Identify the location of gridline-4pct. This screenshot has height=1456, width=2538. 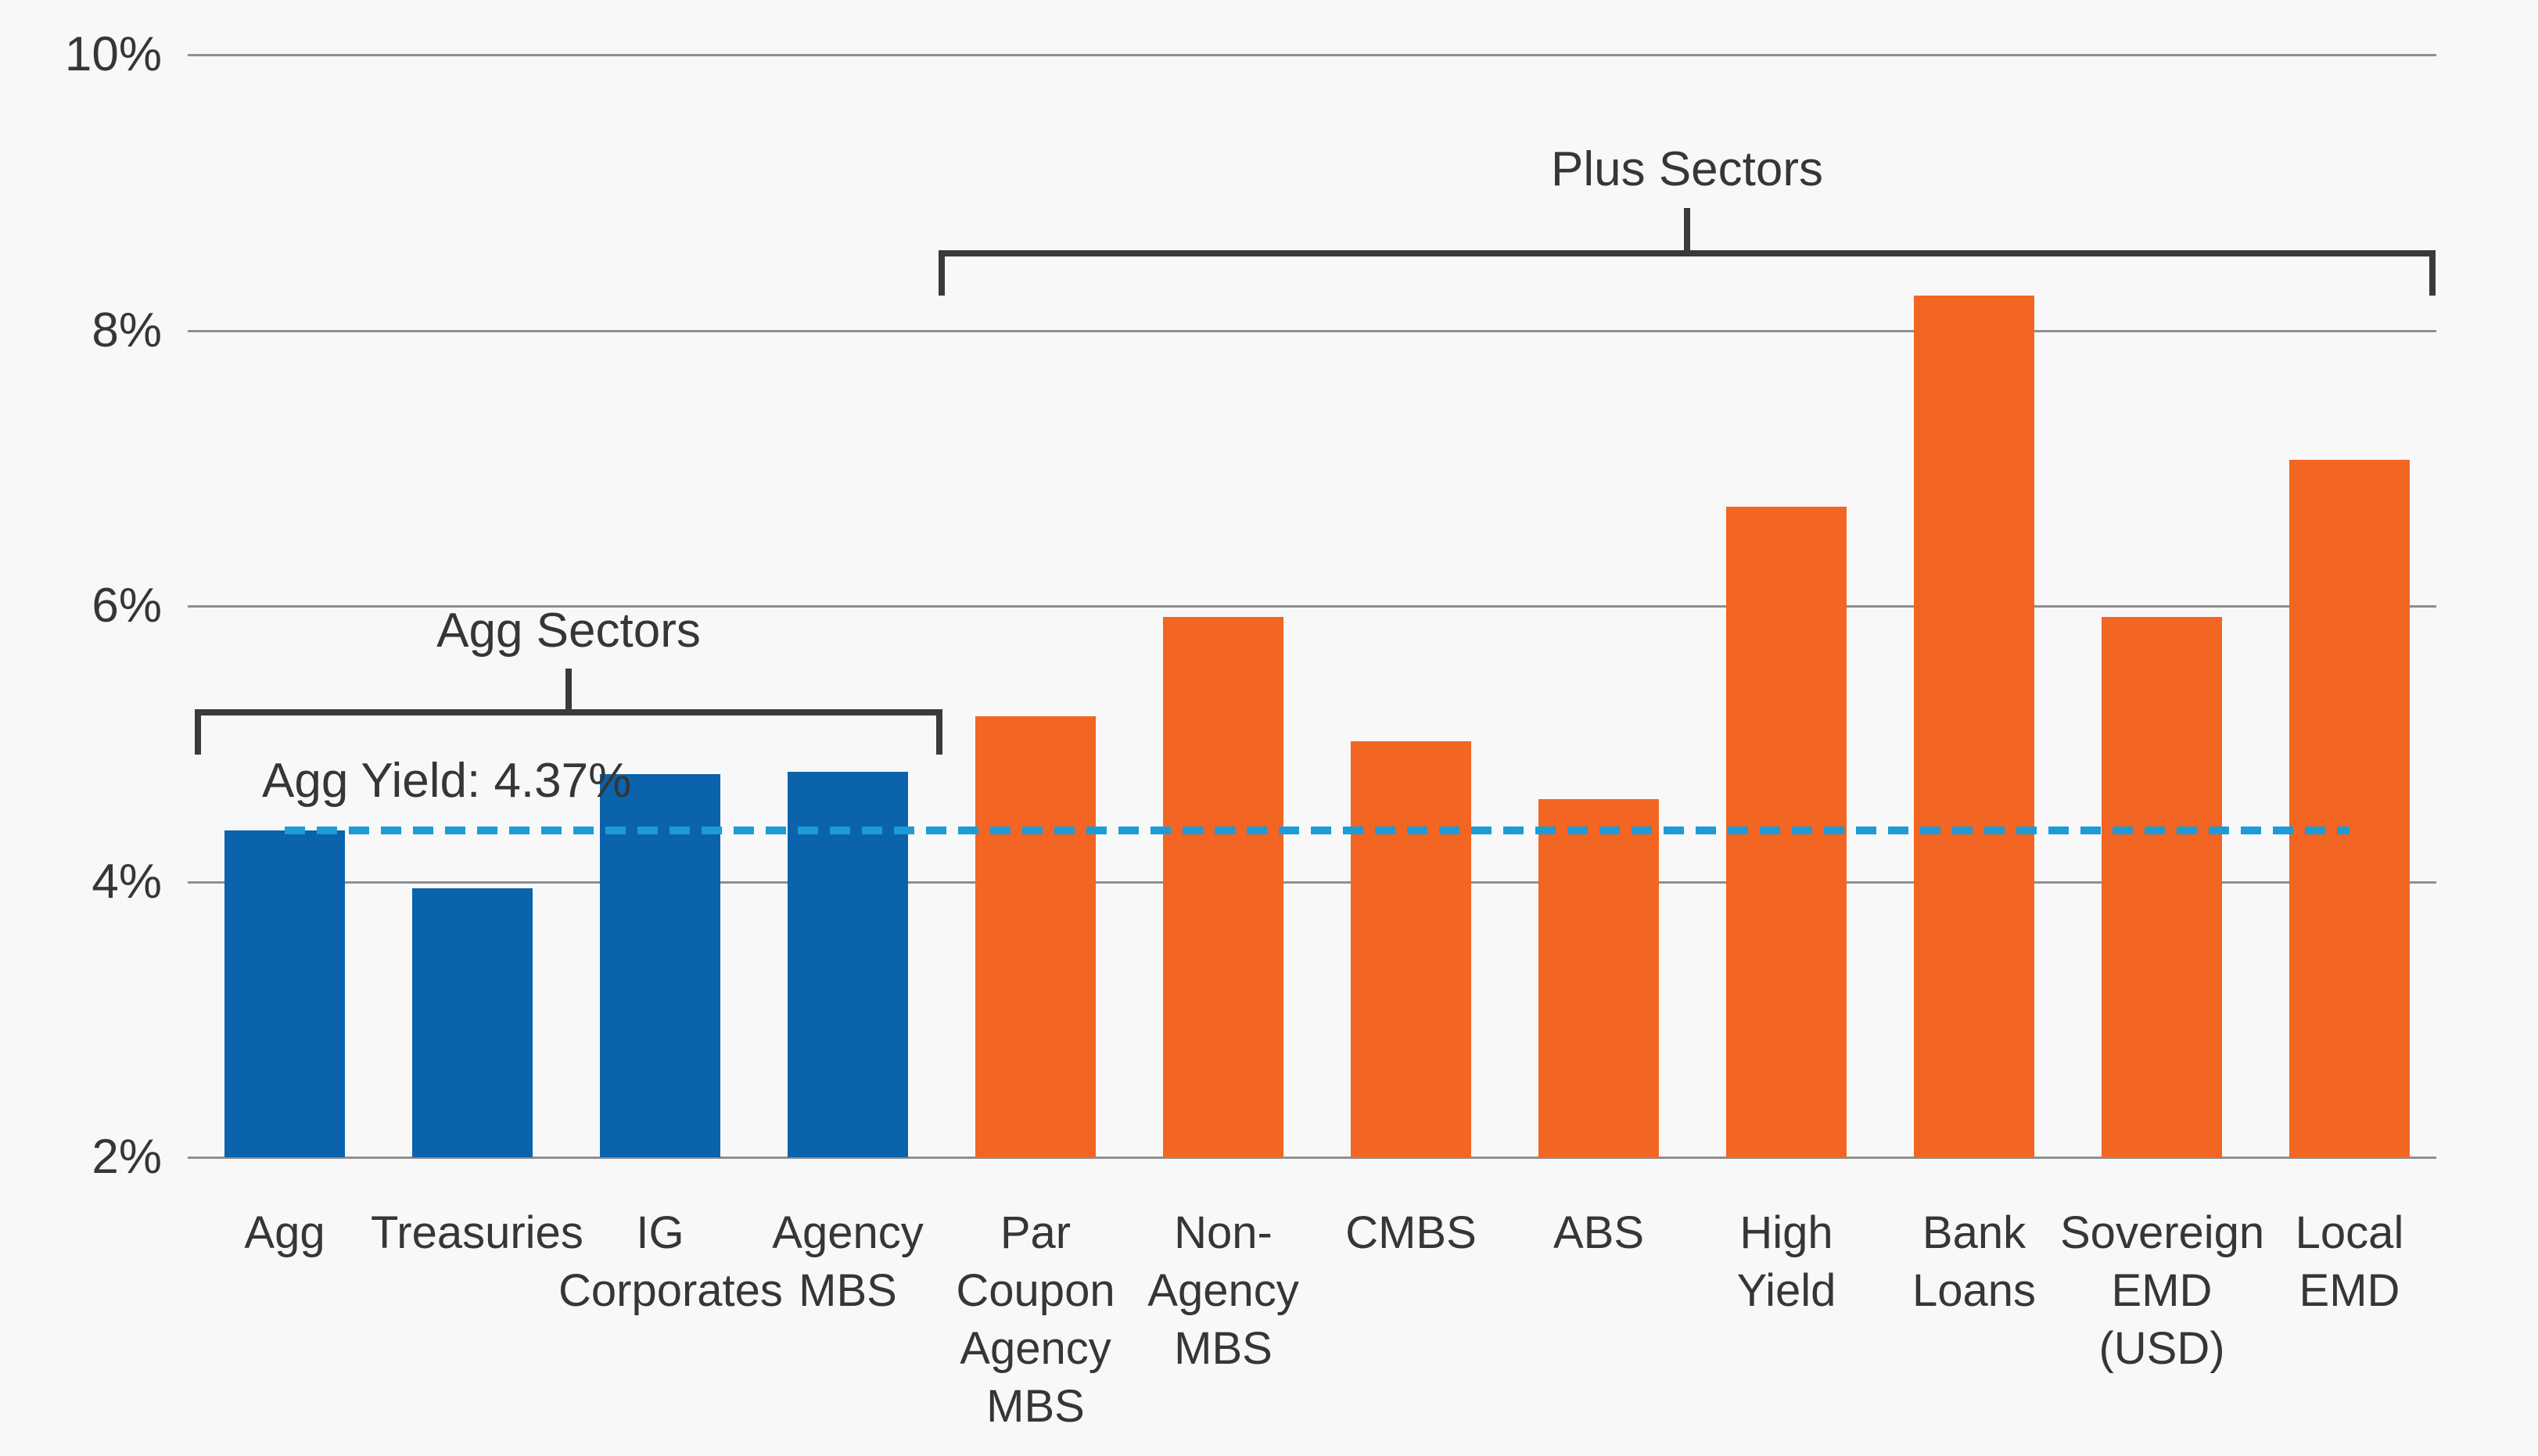
(1312, 882).